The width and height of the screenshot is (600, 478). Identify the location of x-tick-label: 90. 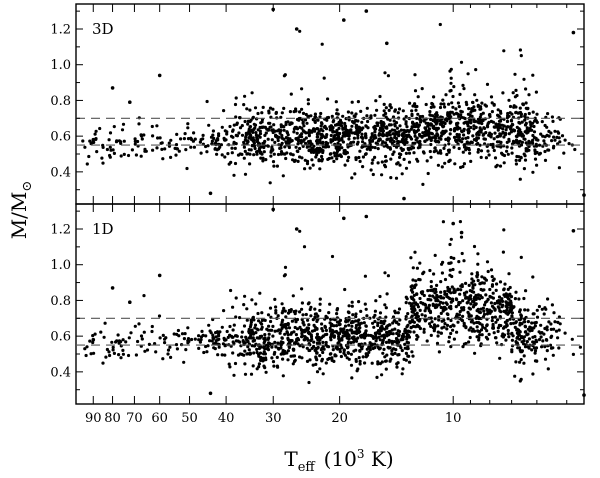
(93, 418).